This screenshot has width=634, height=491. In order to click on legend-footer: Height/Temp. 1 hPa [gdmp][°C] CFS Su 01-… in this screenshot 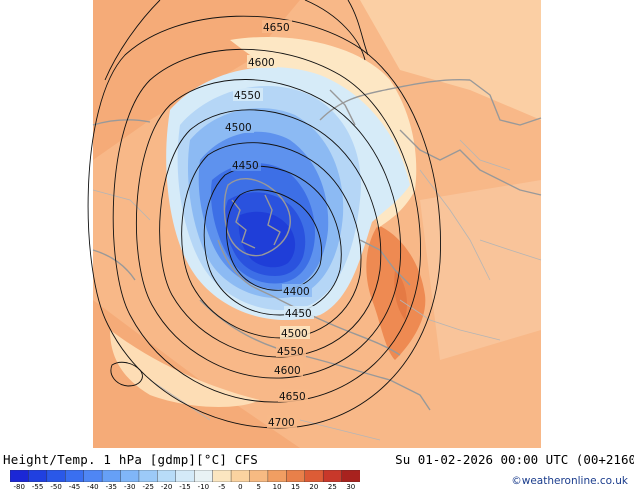, I will do `click(317, 469)`.